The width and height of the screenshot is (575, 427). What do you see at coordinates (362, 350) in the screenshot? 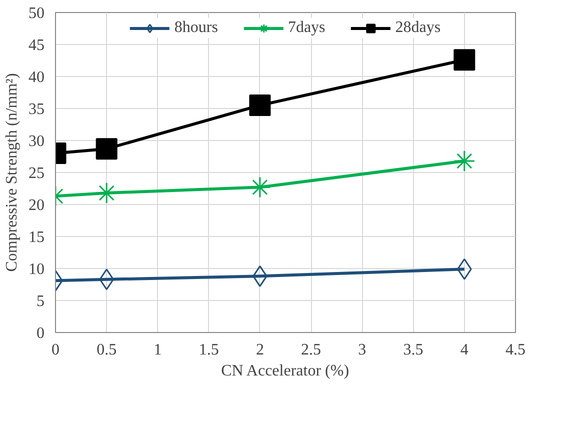
I see `x-tick-label: 3` at bounding box center [362, 350].